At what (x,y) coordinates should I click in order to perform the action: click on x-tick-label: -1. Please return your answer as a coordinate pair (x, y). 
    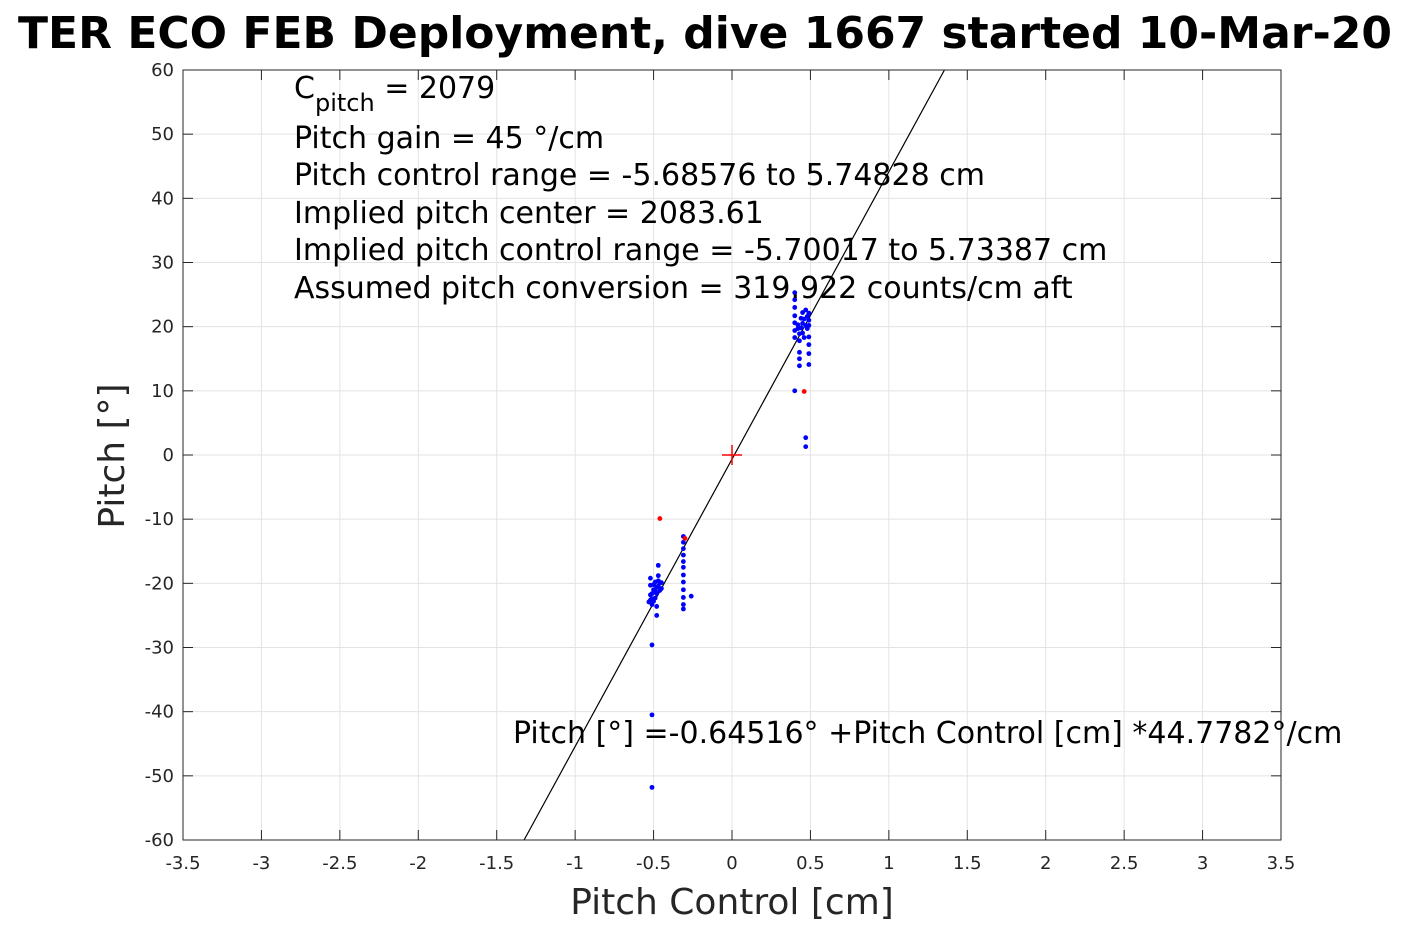
    Looking at the image, I should click on (575, 863).